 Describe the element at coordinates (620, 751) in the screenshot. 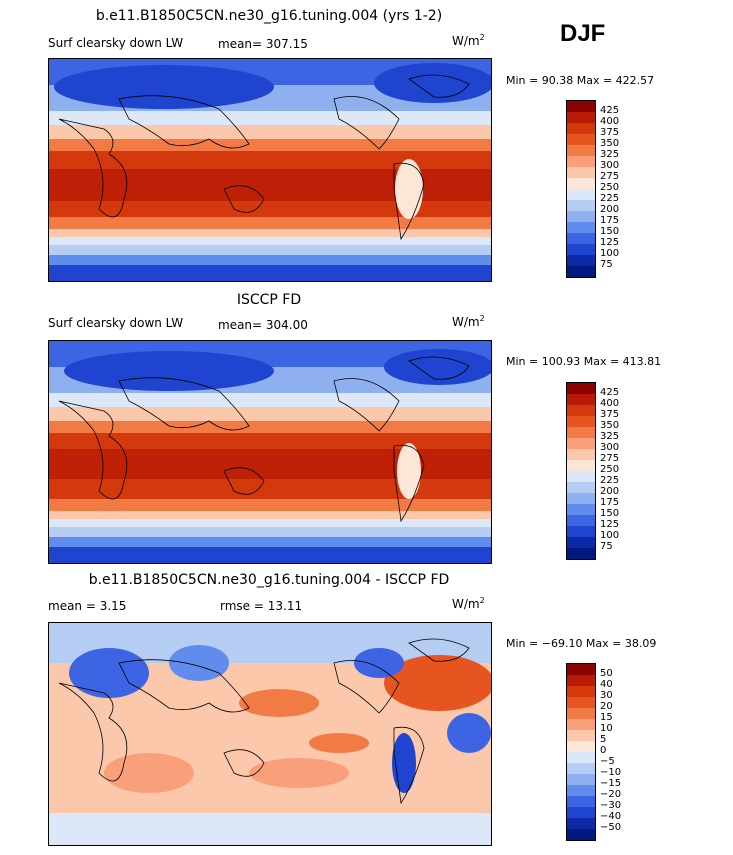

I see `panel-3-colorbar-labels: 50 40 30 20 15 10 5 0 −5 −10 −15 −20 −30 −40 −50` at that location.